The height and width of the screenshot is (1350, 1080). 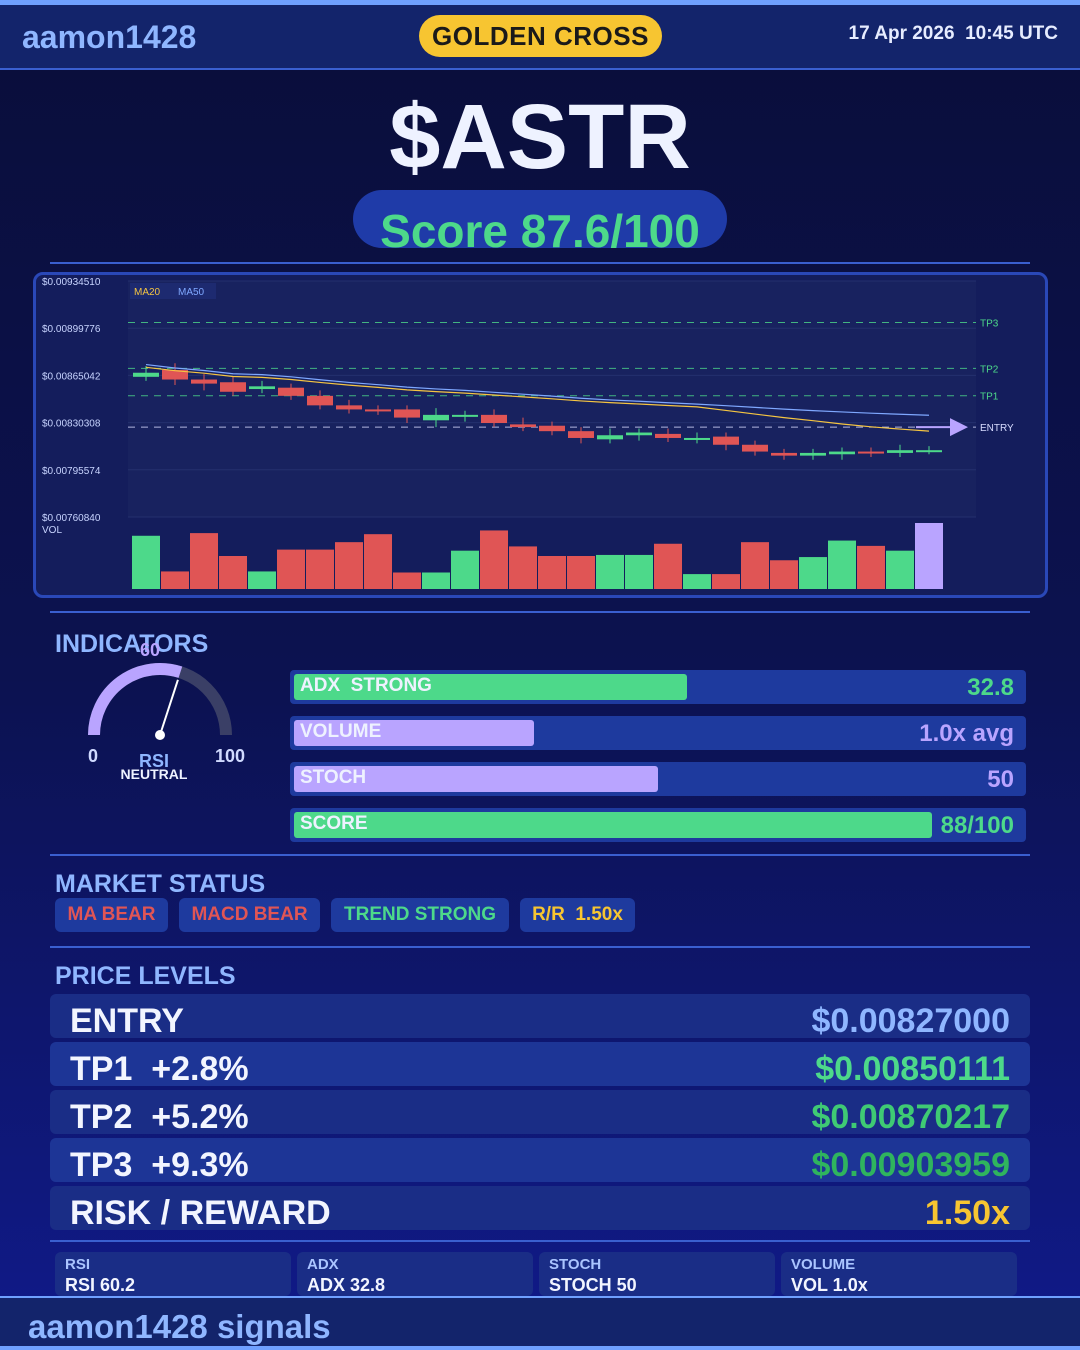 What do you see at coordinates (78, 1264) in the screenshot?
I see `summary-card-title: RSI` at bounding box center [78, 1264].